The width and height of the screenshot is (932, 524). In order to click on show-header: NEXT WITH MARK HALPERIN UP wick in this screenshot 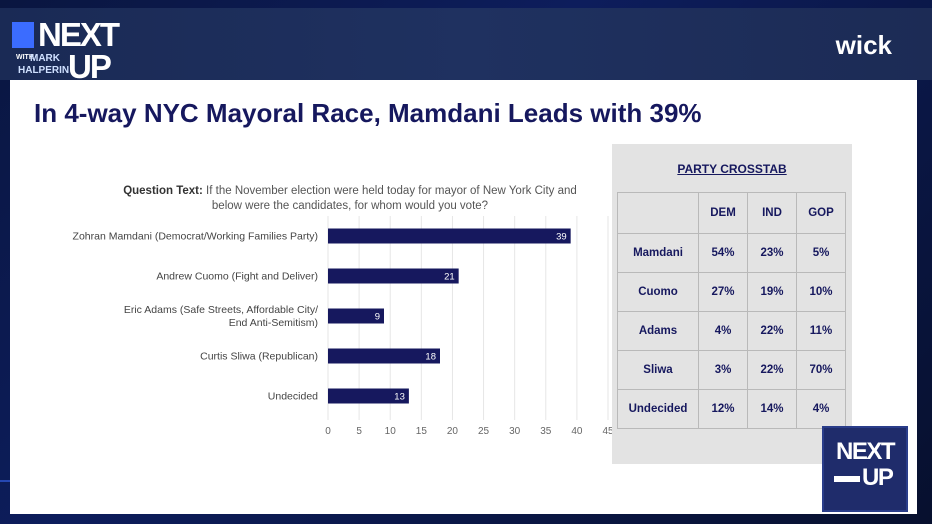, I will do `click(466, 46)`.